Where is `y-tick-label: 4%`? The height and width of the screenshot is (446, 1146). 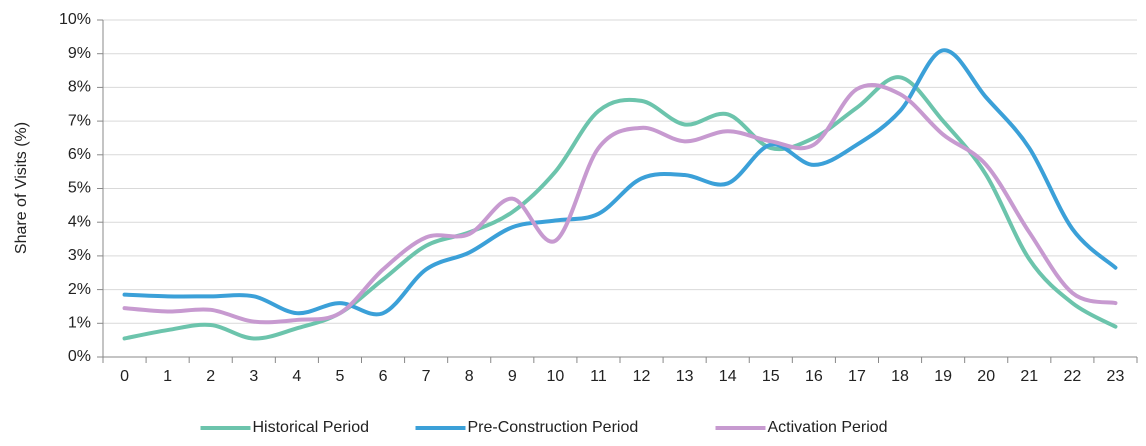 y-tick-label: 4% is located at coordinates (79, 221).